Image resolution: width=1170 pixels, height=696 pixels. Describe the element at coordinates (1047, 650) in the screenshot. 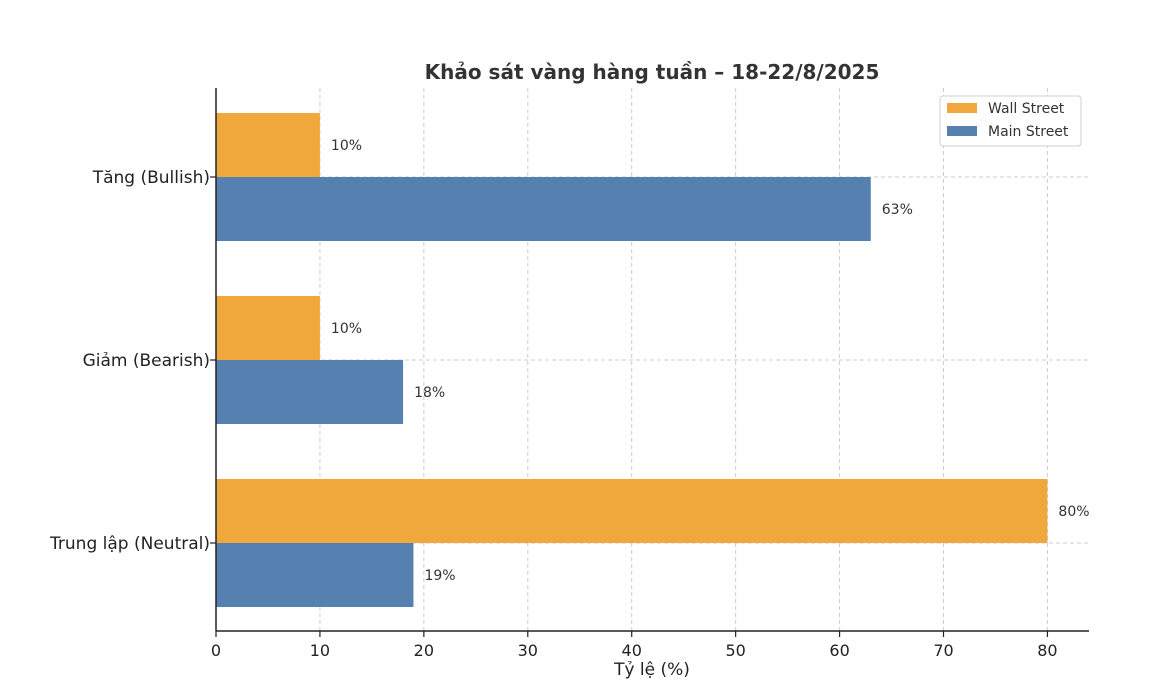

I see `x-tick-label: 80` at that location.